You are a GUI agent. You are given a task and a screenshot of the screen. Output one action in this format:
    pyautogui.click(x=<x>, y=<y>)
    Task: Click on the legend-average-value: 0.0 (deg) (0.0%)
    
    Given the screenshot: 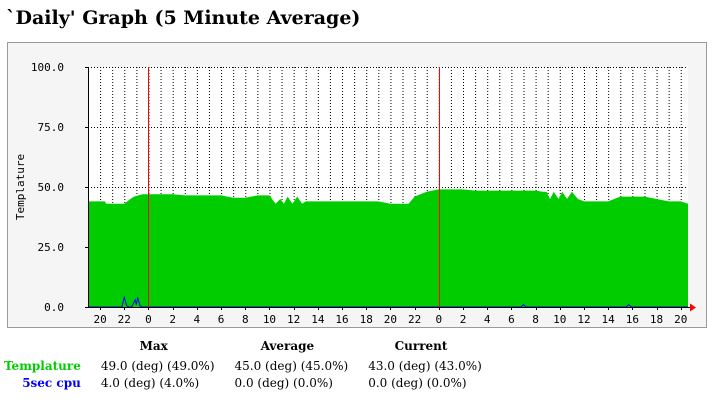 What is the action you would take?
    pyautogui.click(x=283, y=382)
    